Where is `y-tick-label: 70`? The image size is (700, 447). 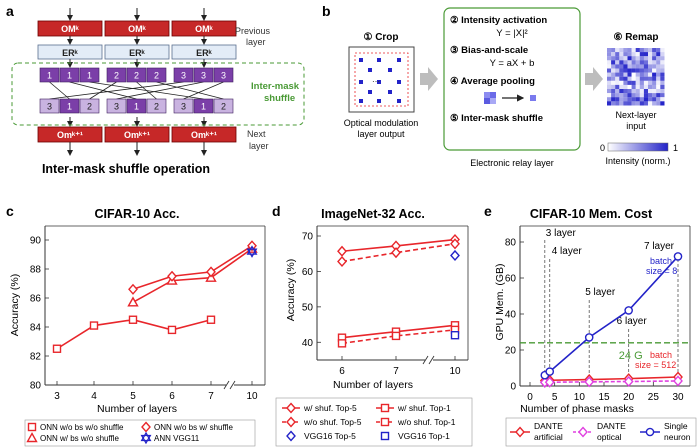
y-tick-label: 70 is located at coordinates (308, 237).